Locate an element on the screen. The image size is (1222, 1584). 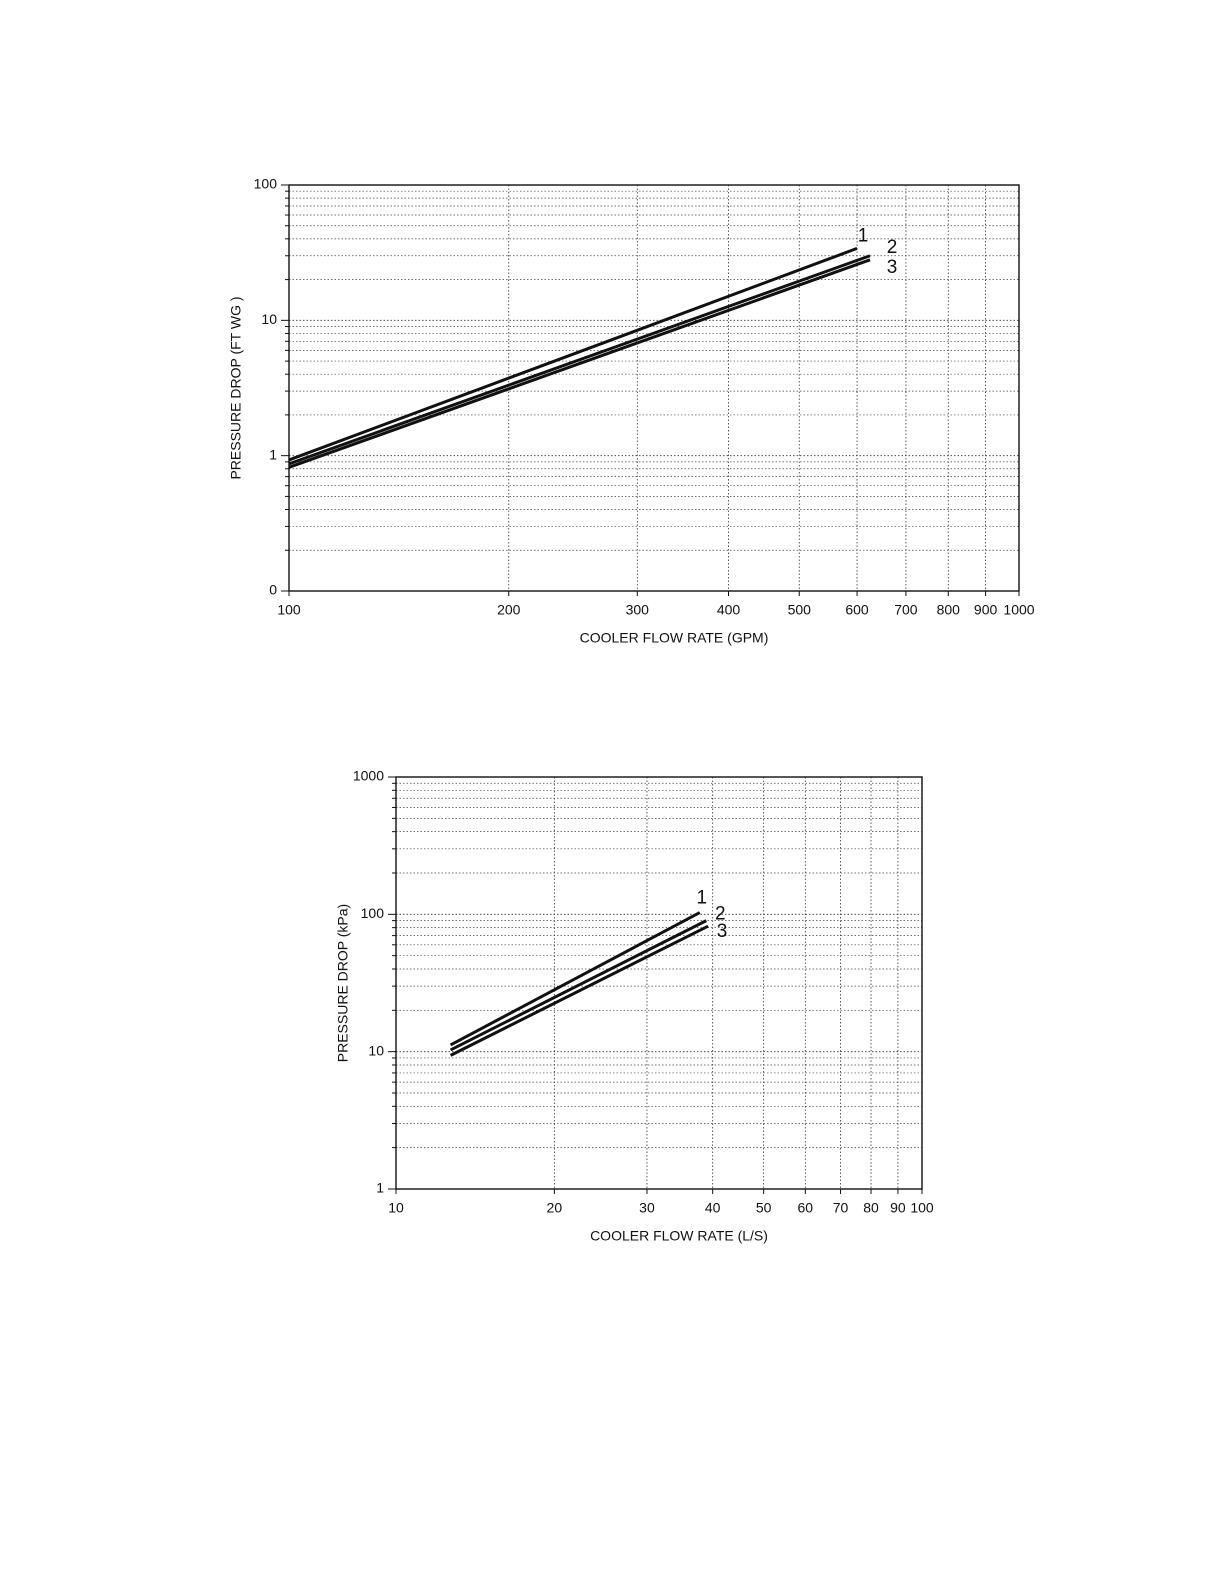
x-tick-label: 500 is located at coordinates (800, 610).